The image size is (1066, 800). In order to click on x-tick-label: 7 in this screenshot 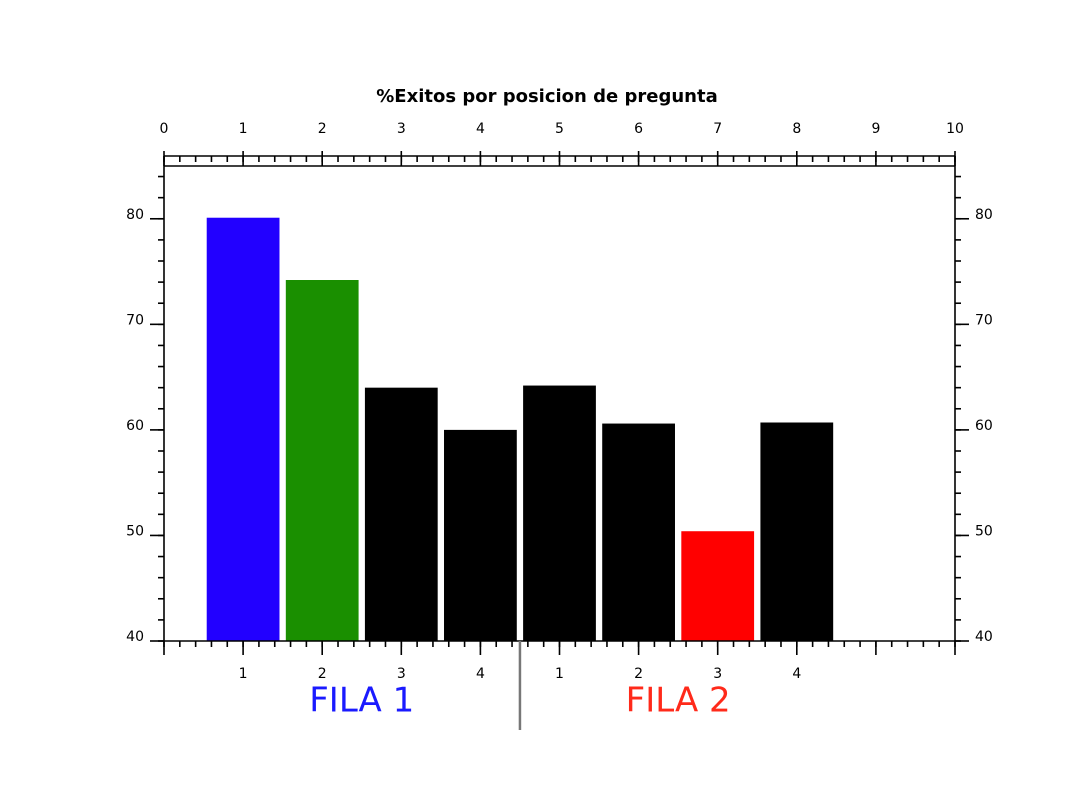, I will do `click(717, 129)`.